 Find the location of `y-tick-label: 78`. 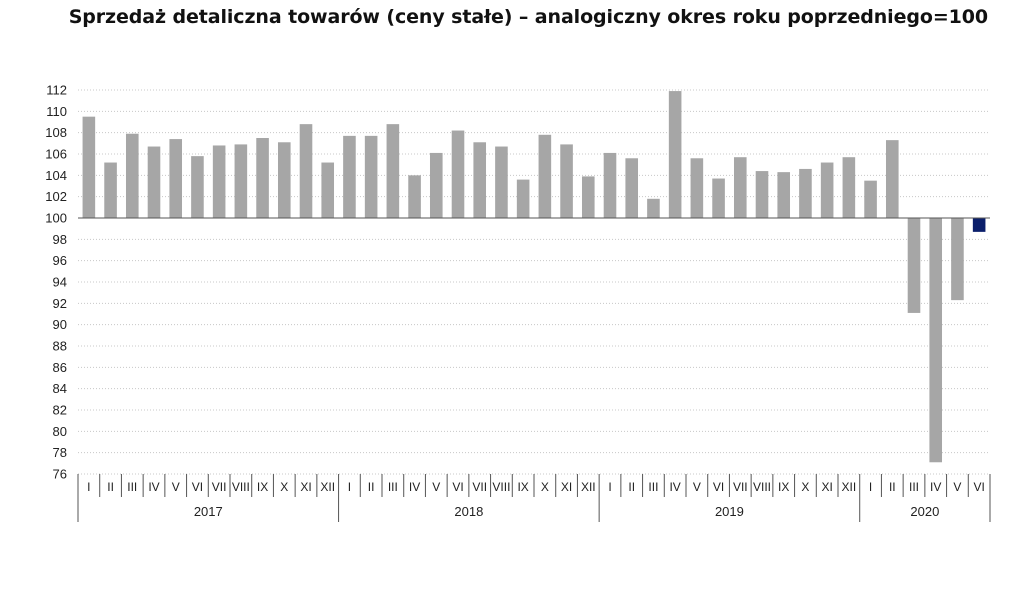

y-tick-label: 78 is located at coordinates (60, 452).